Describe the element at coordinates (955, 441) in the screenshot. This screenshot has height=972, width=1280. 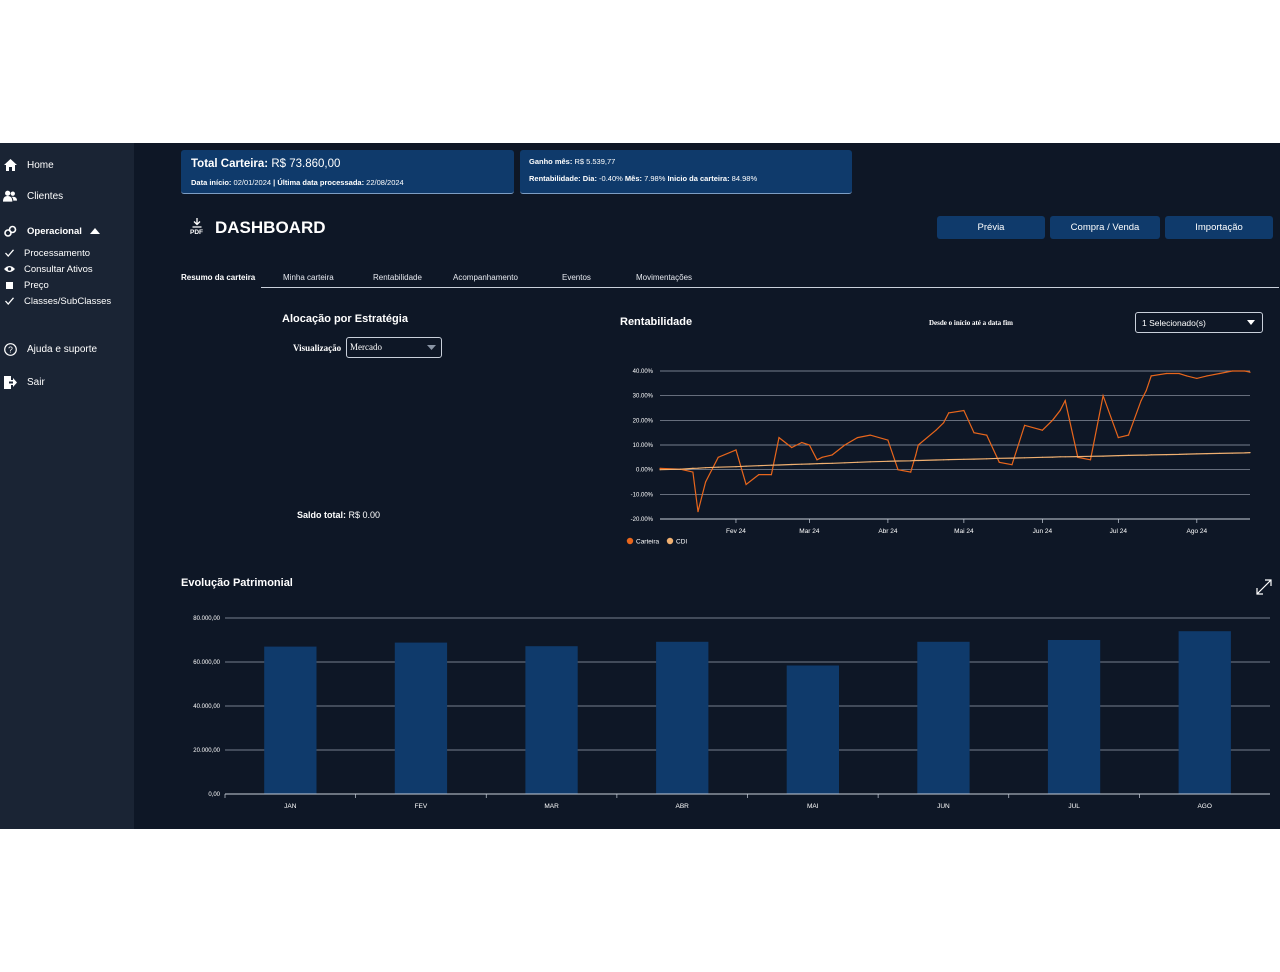
I see `series-line-carteira` at that location.